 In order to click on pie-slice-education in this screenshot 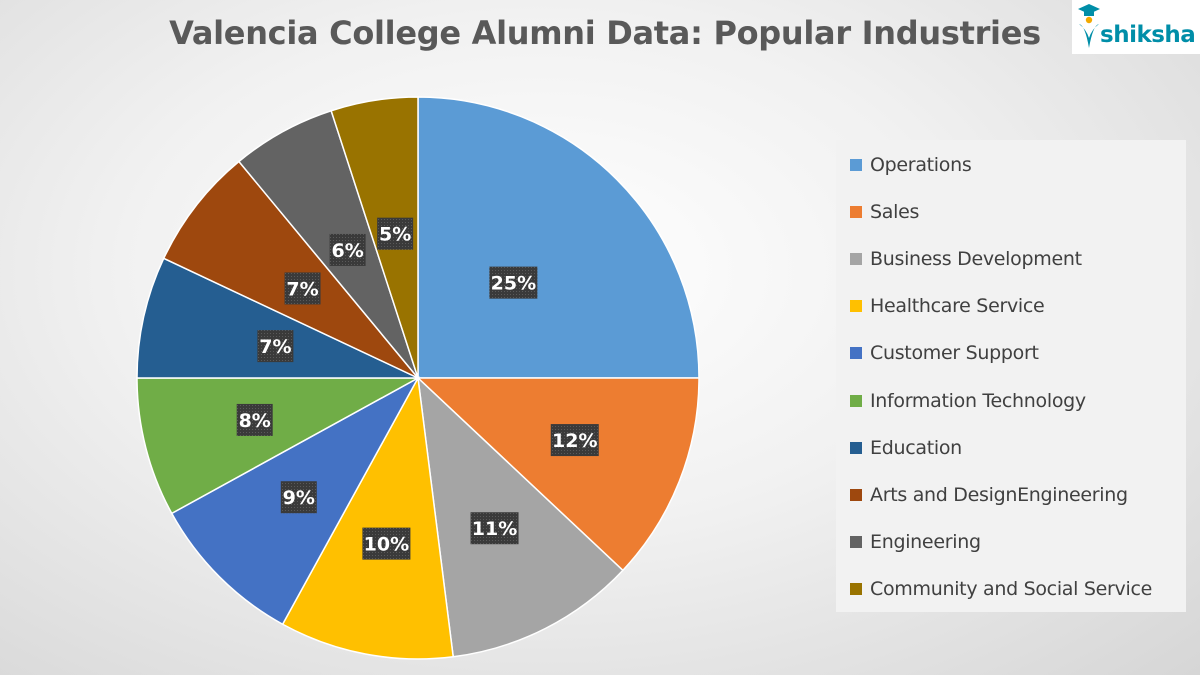, I will do `click(277, 318)`.